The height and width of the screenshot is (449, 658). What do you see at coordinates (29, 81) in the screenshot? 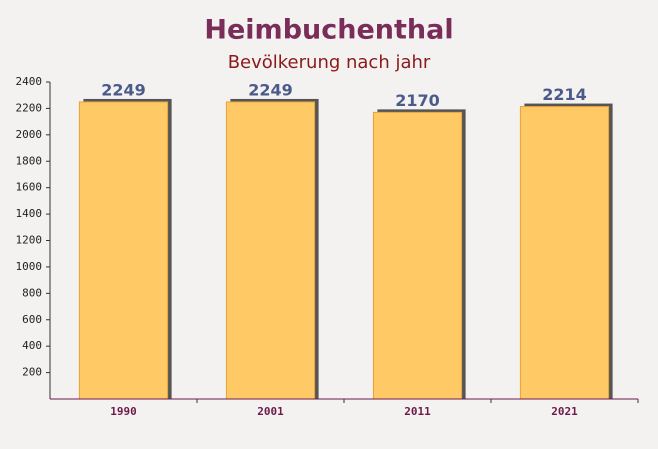
I see `y-tick-label: 2400` at bounding box center [29, 81].